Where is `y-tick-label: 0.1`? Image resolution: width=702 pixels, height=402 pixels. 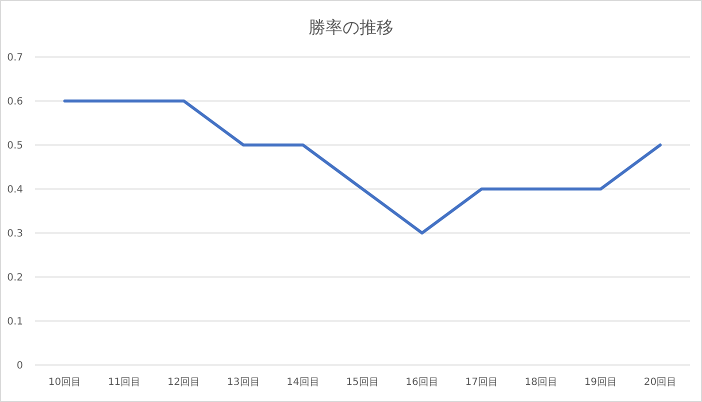 y-tick-label: 0.1 is located at coordinates (15, 322).